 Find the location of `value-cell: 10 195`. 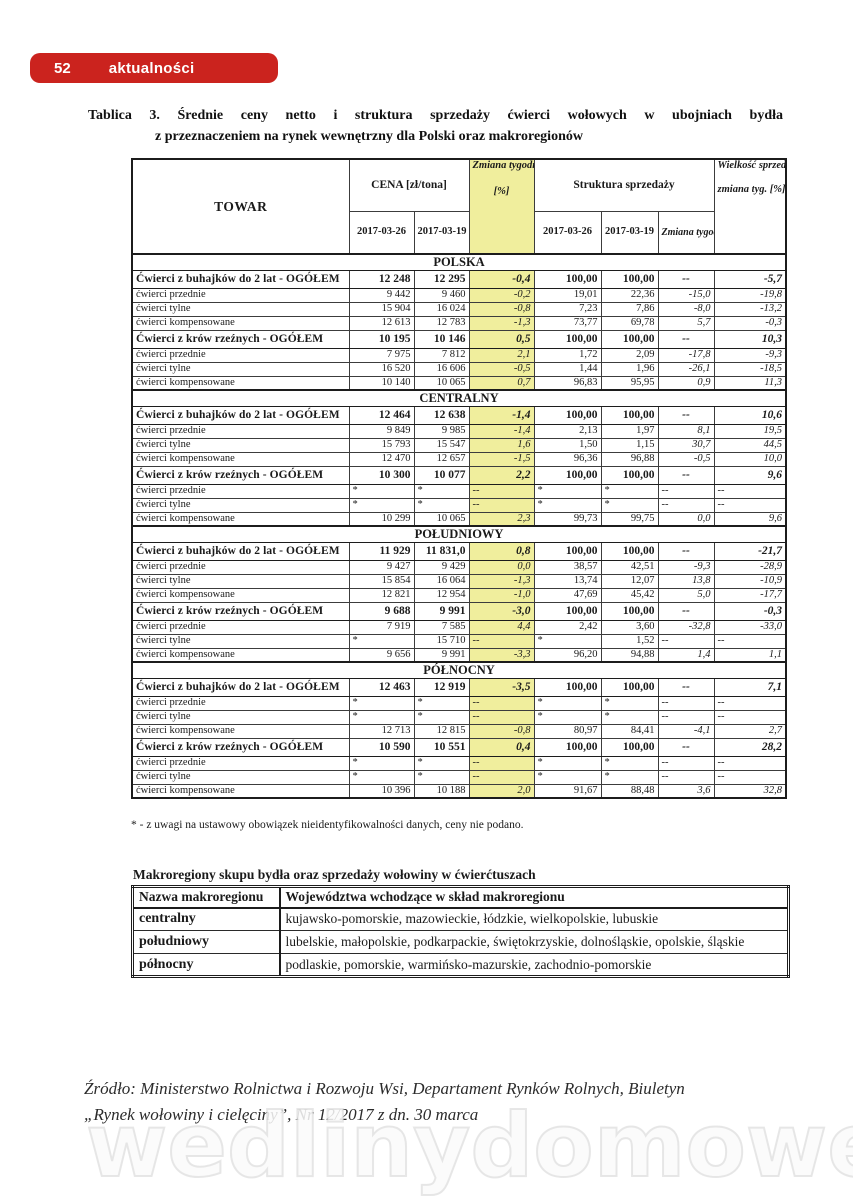

value-cell: 10 195 is located at coordinates (381, 339).